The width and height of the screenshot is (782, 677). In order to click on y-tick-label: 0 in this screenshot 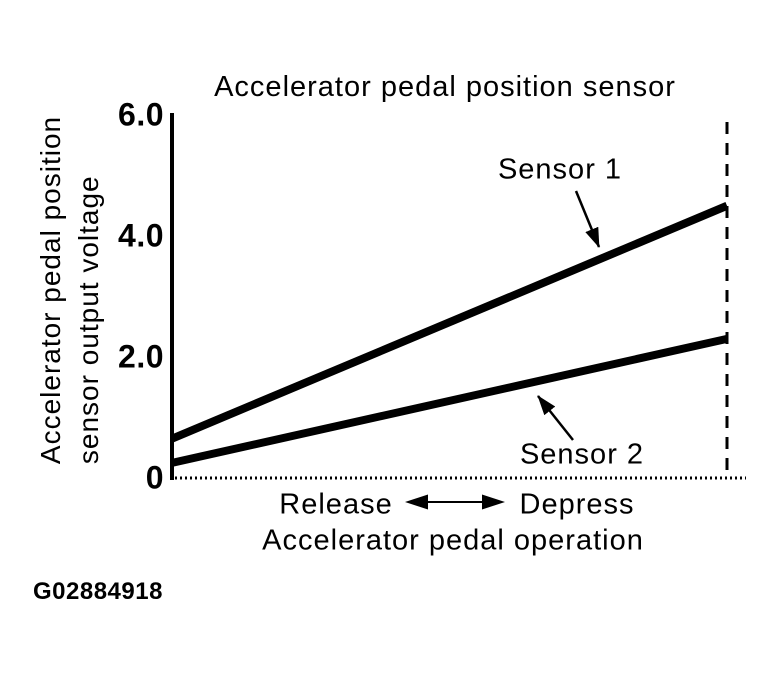, I will do `click(154, 477)`.